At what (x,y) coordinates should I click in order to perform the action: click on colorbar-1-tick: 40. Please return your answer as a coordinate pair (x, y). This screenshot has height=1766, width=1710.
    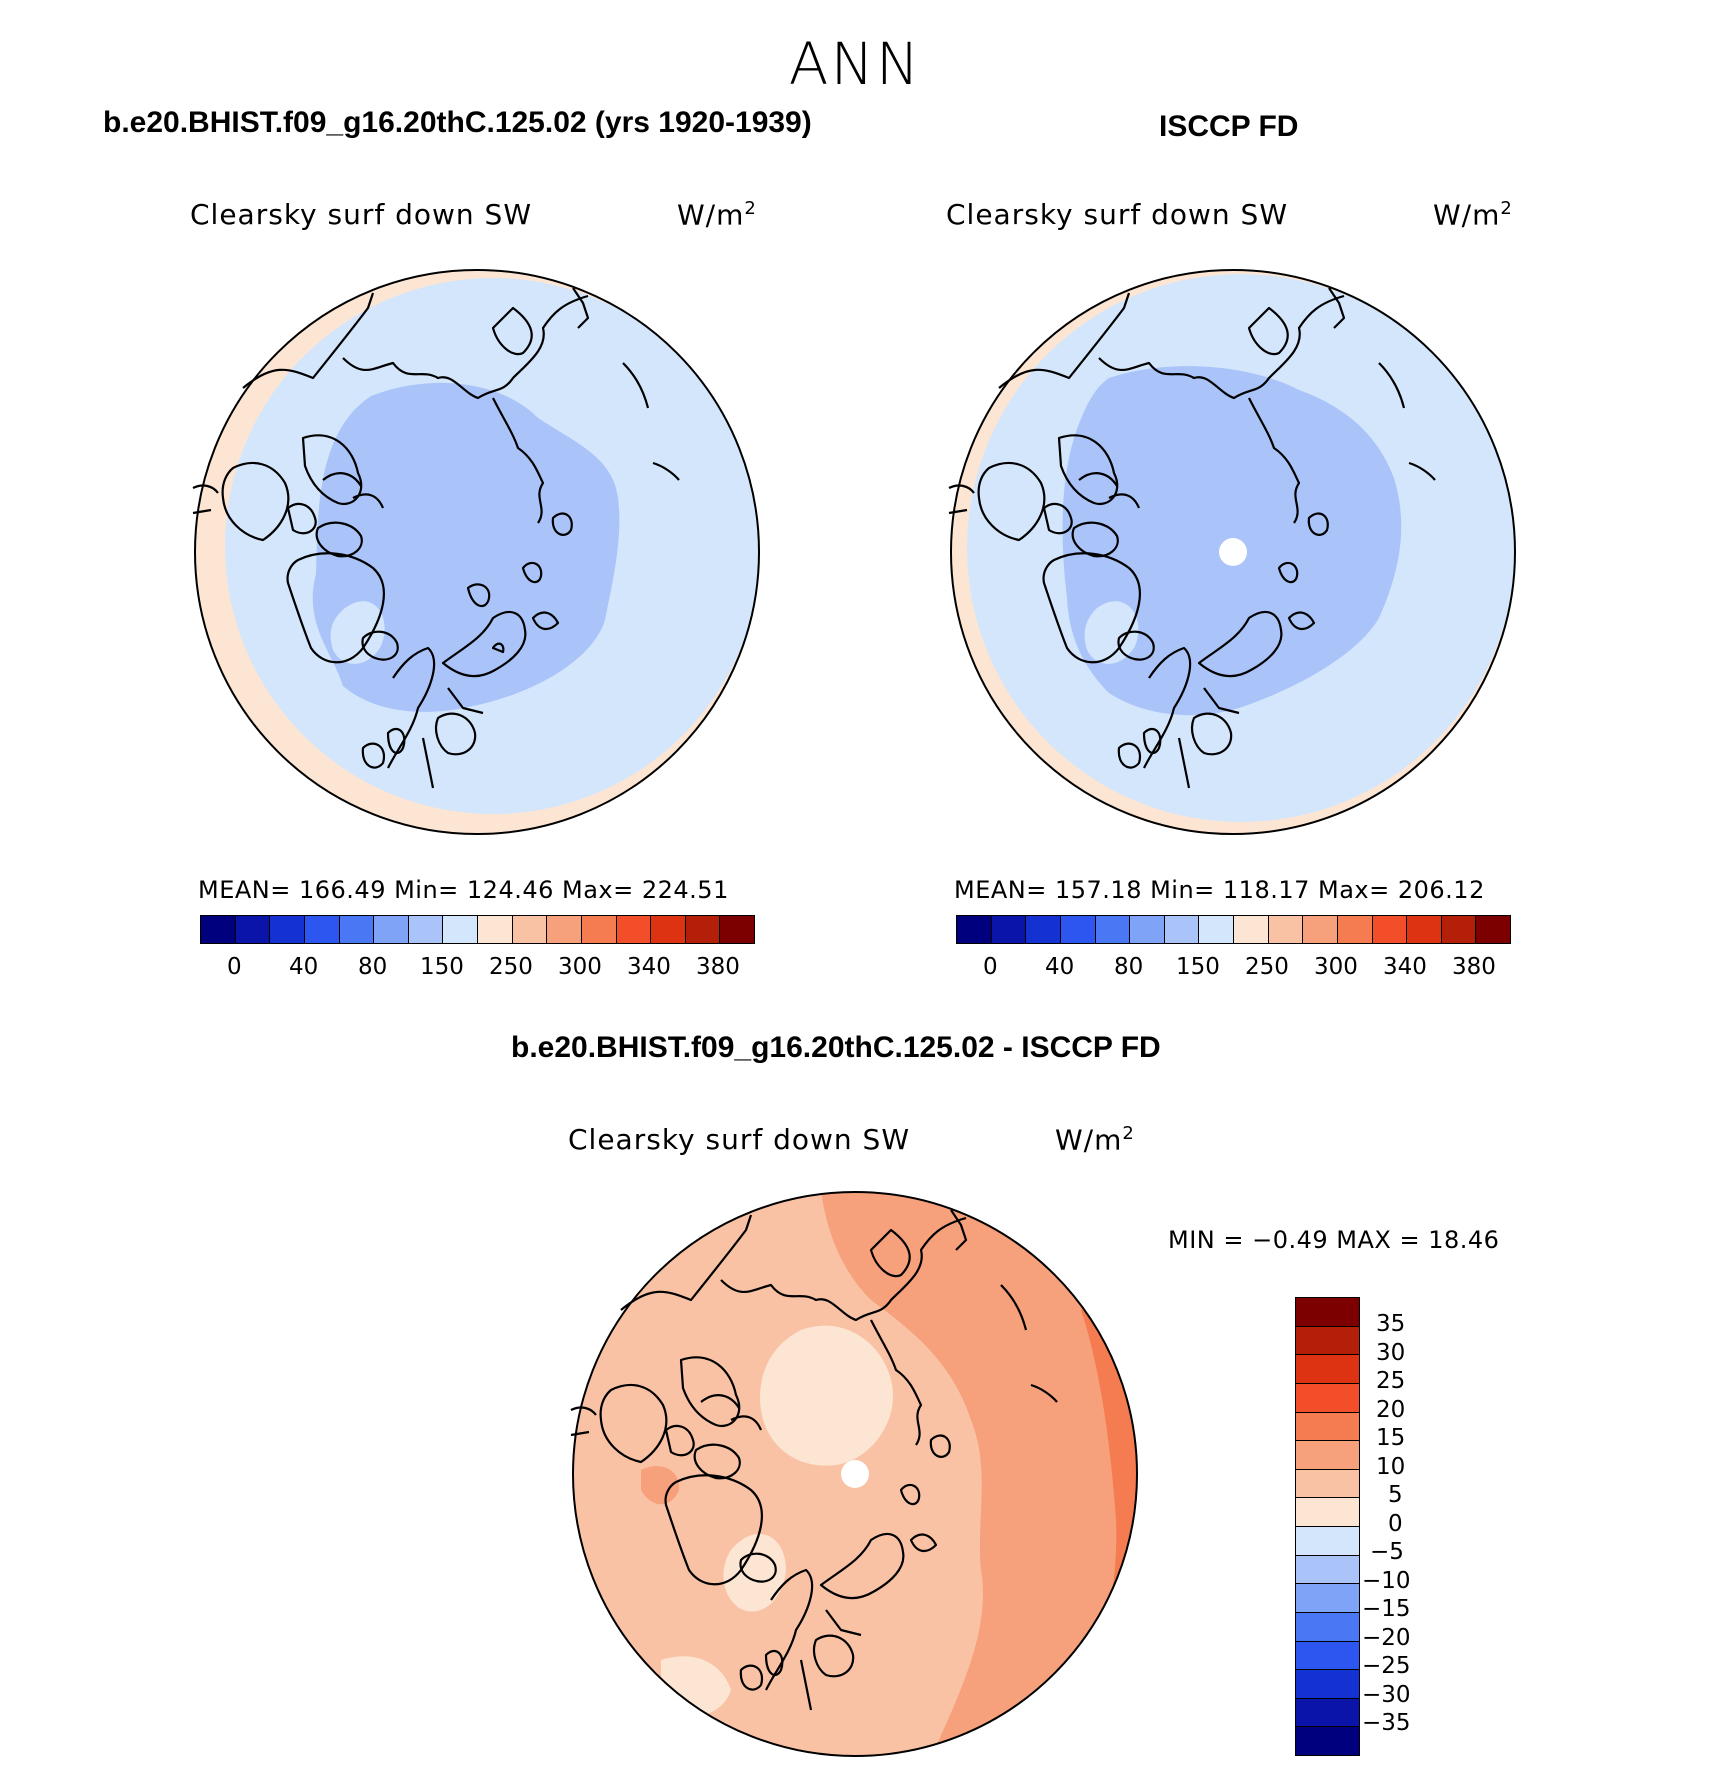
    Looking at the image, I should click on (304, 967).